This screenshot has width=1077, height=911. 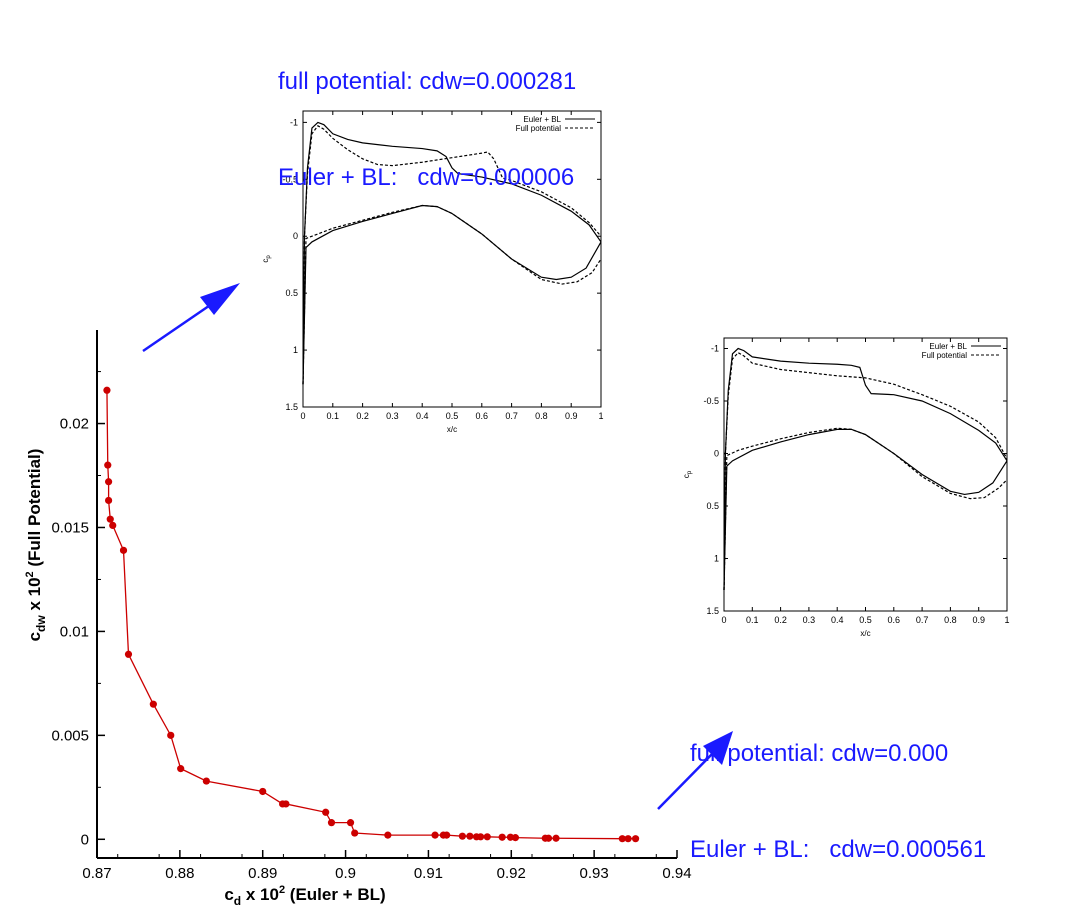 I want to click on inset-top-y-axis-label: cp, so click(x=266, y=259).